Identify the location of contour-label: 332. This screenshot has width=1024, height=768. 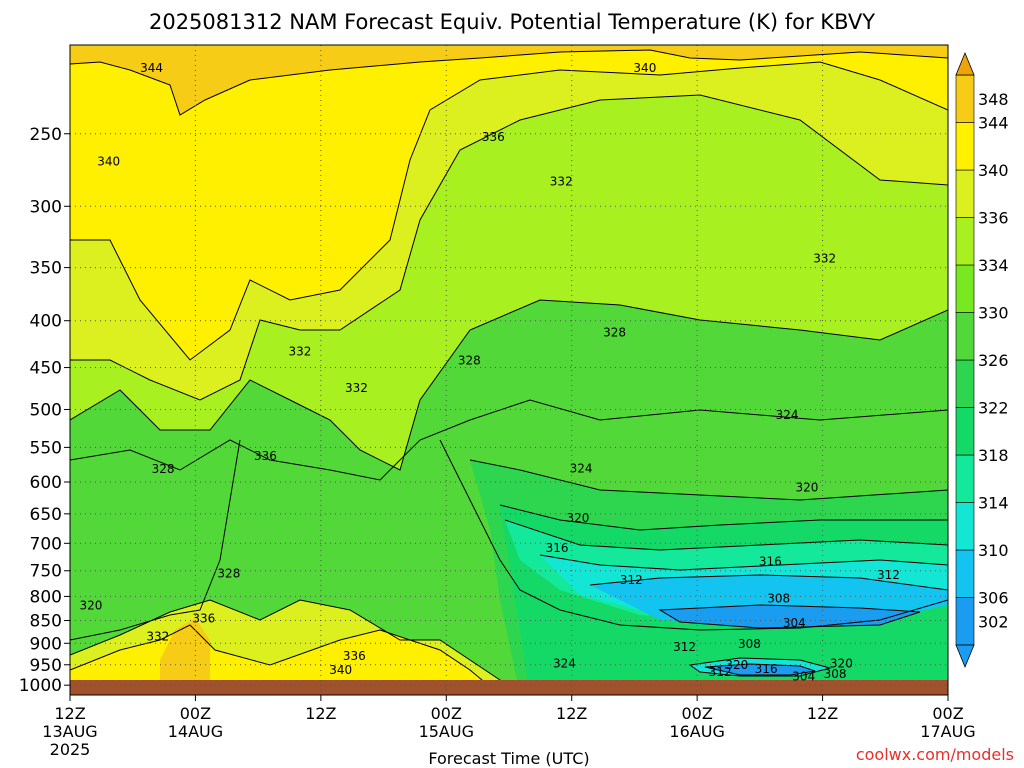
(299, 351).